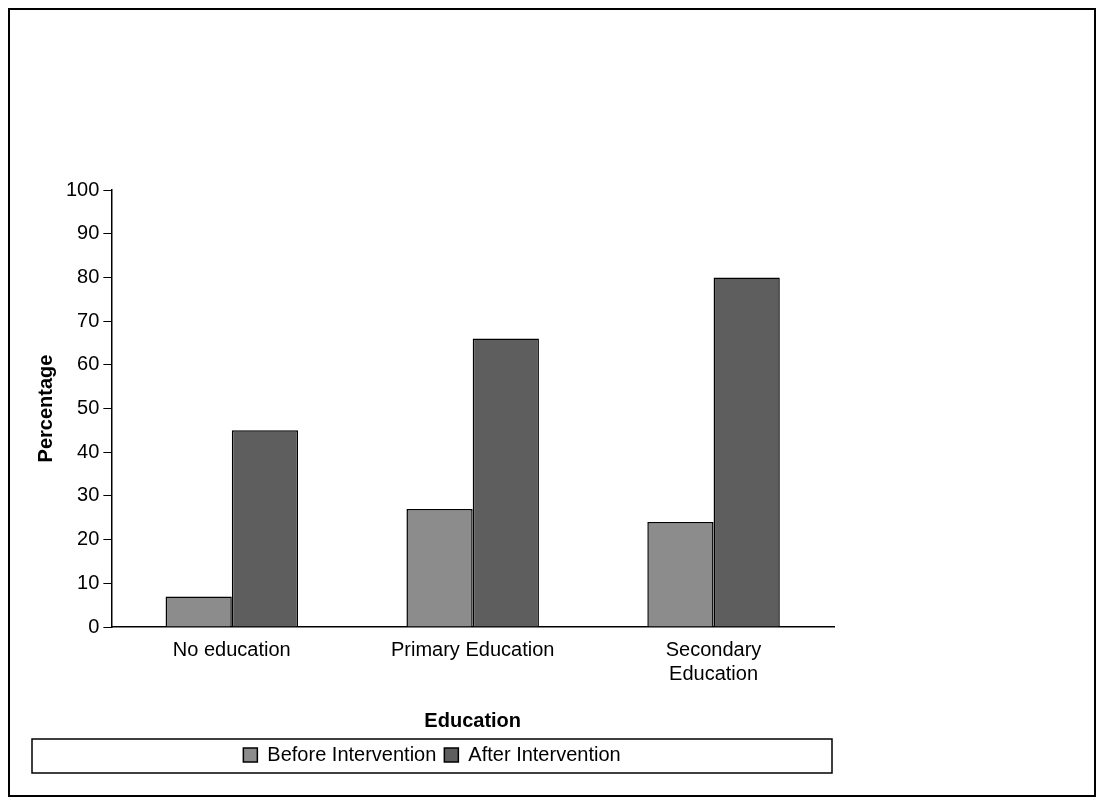 This screenshot has width=1104, height=805. What do you see at coordinates (88, 407) in the screenshot?
I see `y-tick-label: 50` at bounding box center [88, 407].